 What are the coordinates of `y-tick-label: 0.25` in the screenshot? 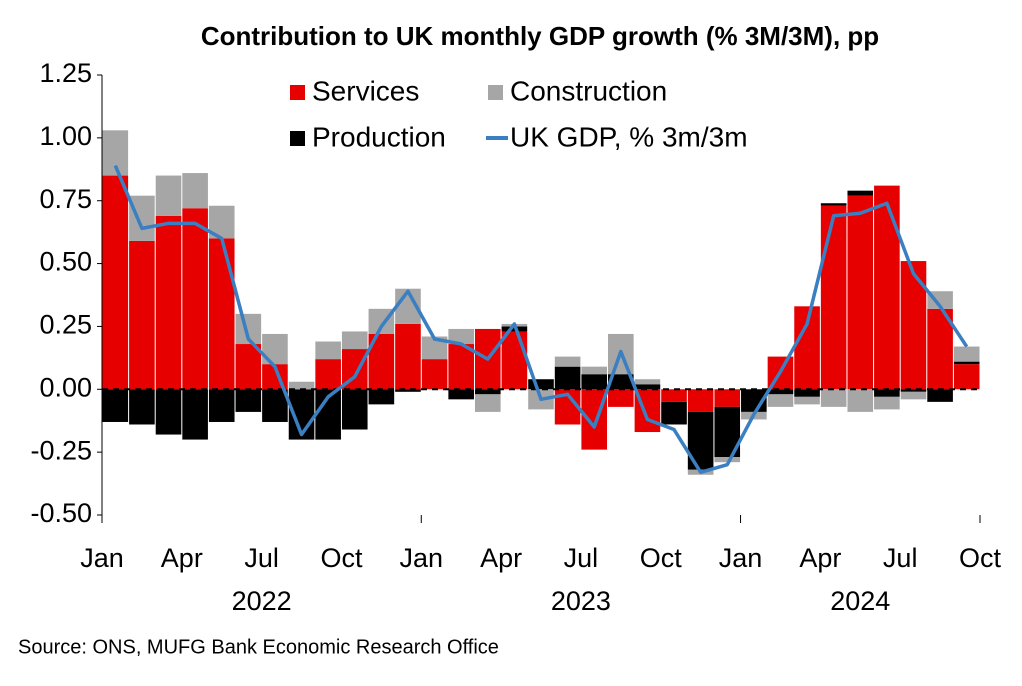 It's located at (65, 325).